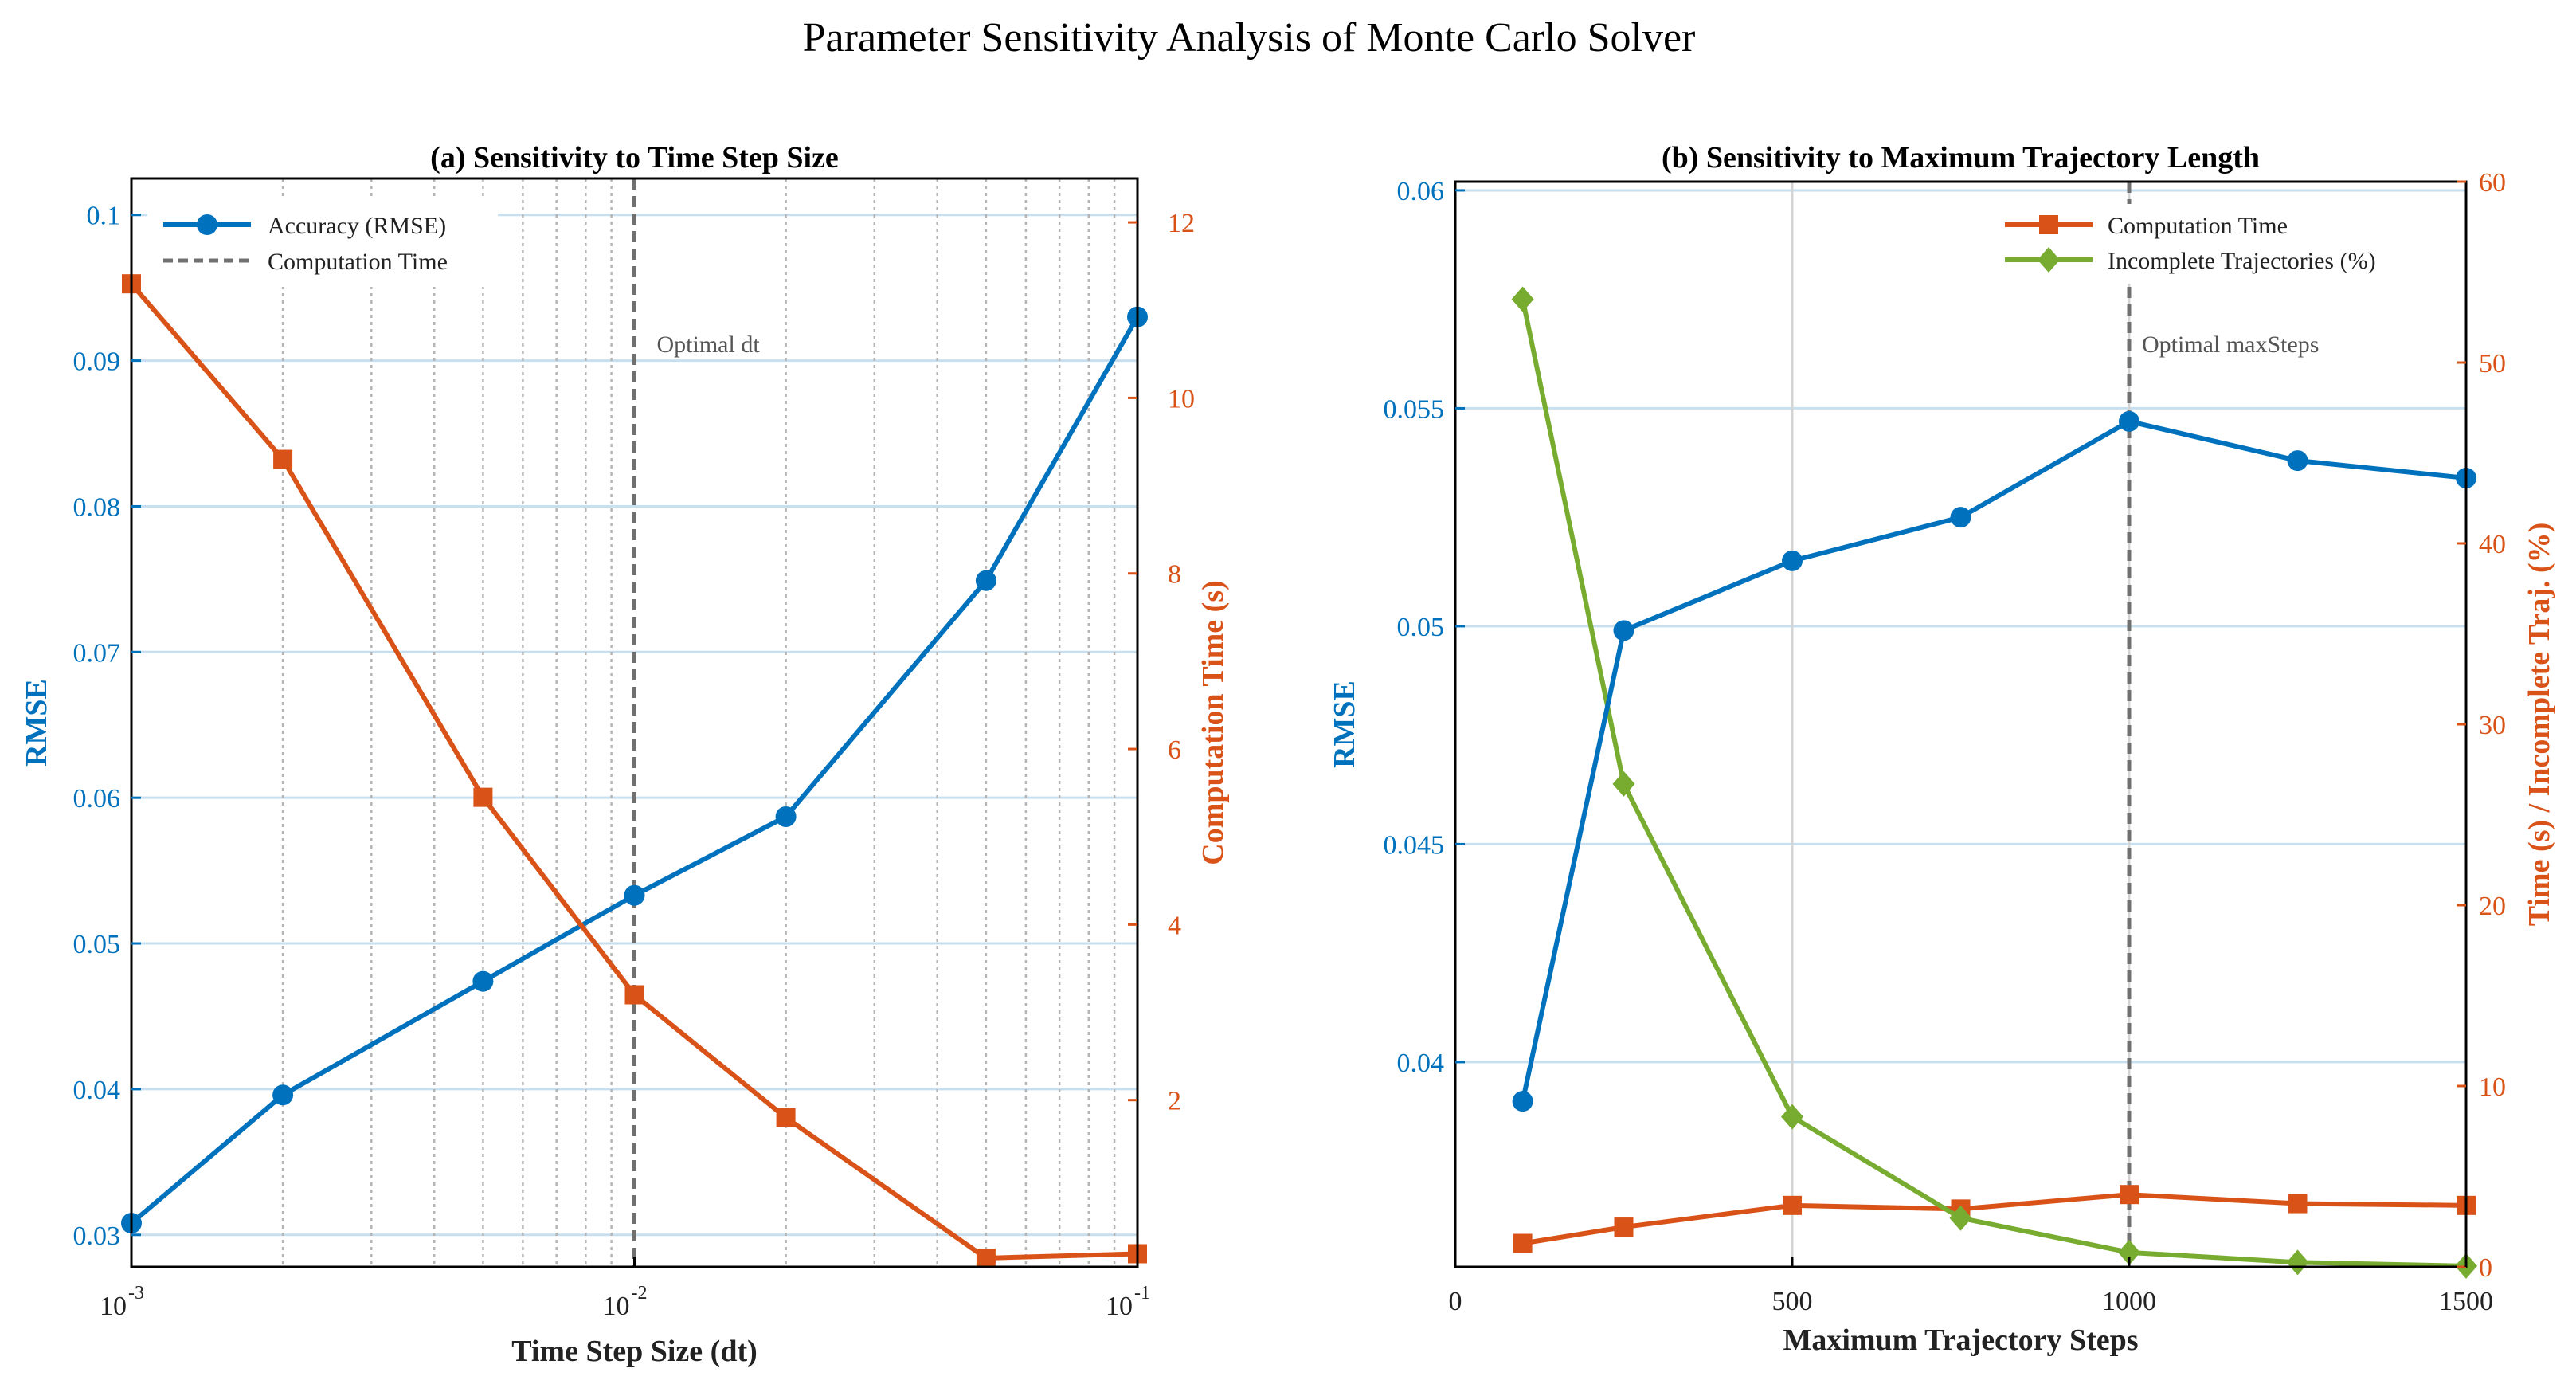 Image resolution: width=2576 pixels, height=1388 pixels. Describe the element at coordinates (2048, 224) in the screenshot. I see `legend-computation-time-marker` at that location.